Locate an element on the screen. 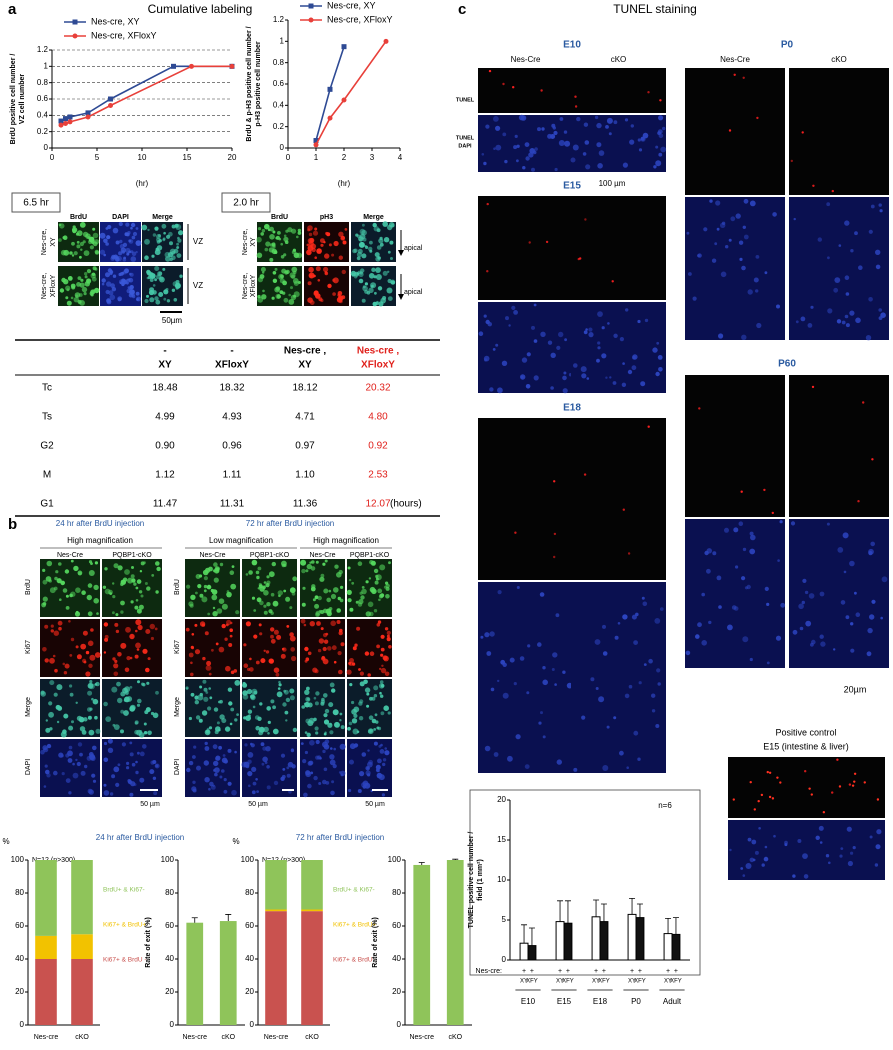  row-label: Ki67 is located at coordinates (28, 647).